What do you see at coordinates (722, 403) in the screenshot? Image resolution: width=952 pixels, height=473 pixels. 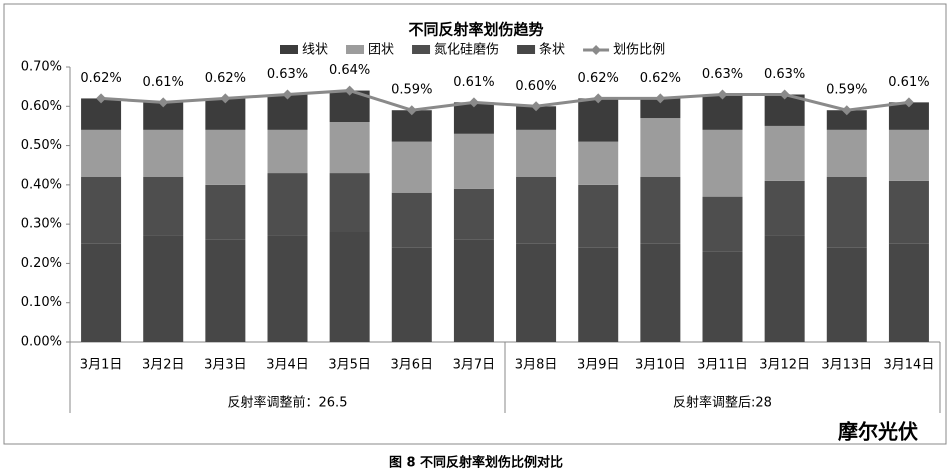 I see `group-label: 反射率调整后:28` at bounding box center [722, 403].